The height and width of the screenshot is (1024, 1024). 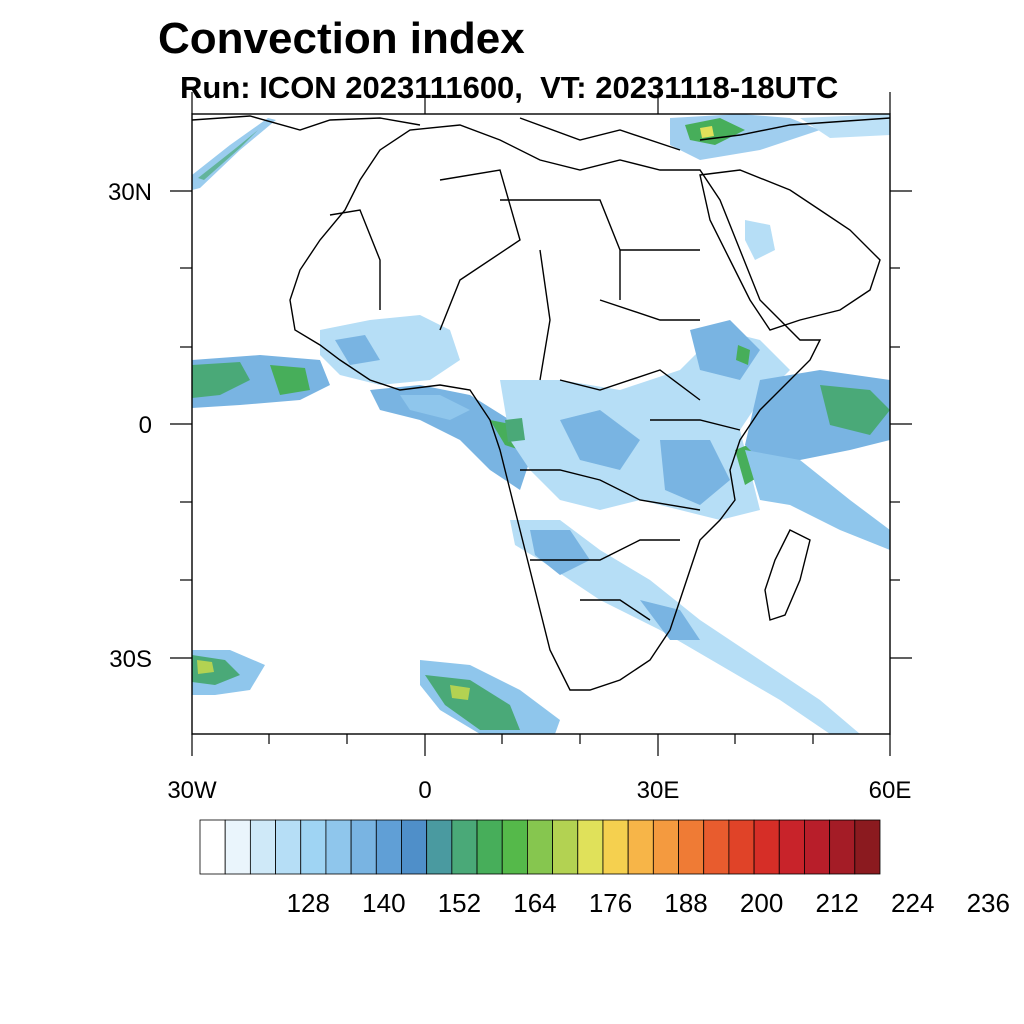 What do you see at coordinates (459, 903) in the screenshot?
I see `colorbar-label: 152` at bounding box center [459, 903].